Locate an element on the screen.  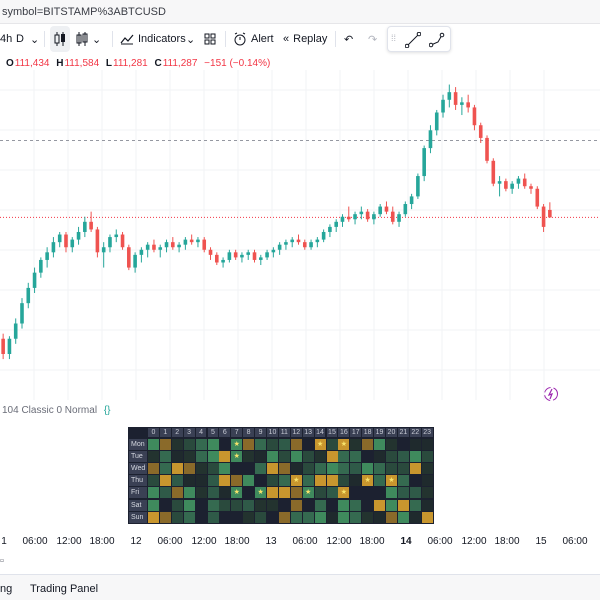
indicators-label: Indicators is located at coordinates (162, 39).